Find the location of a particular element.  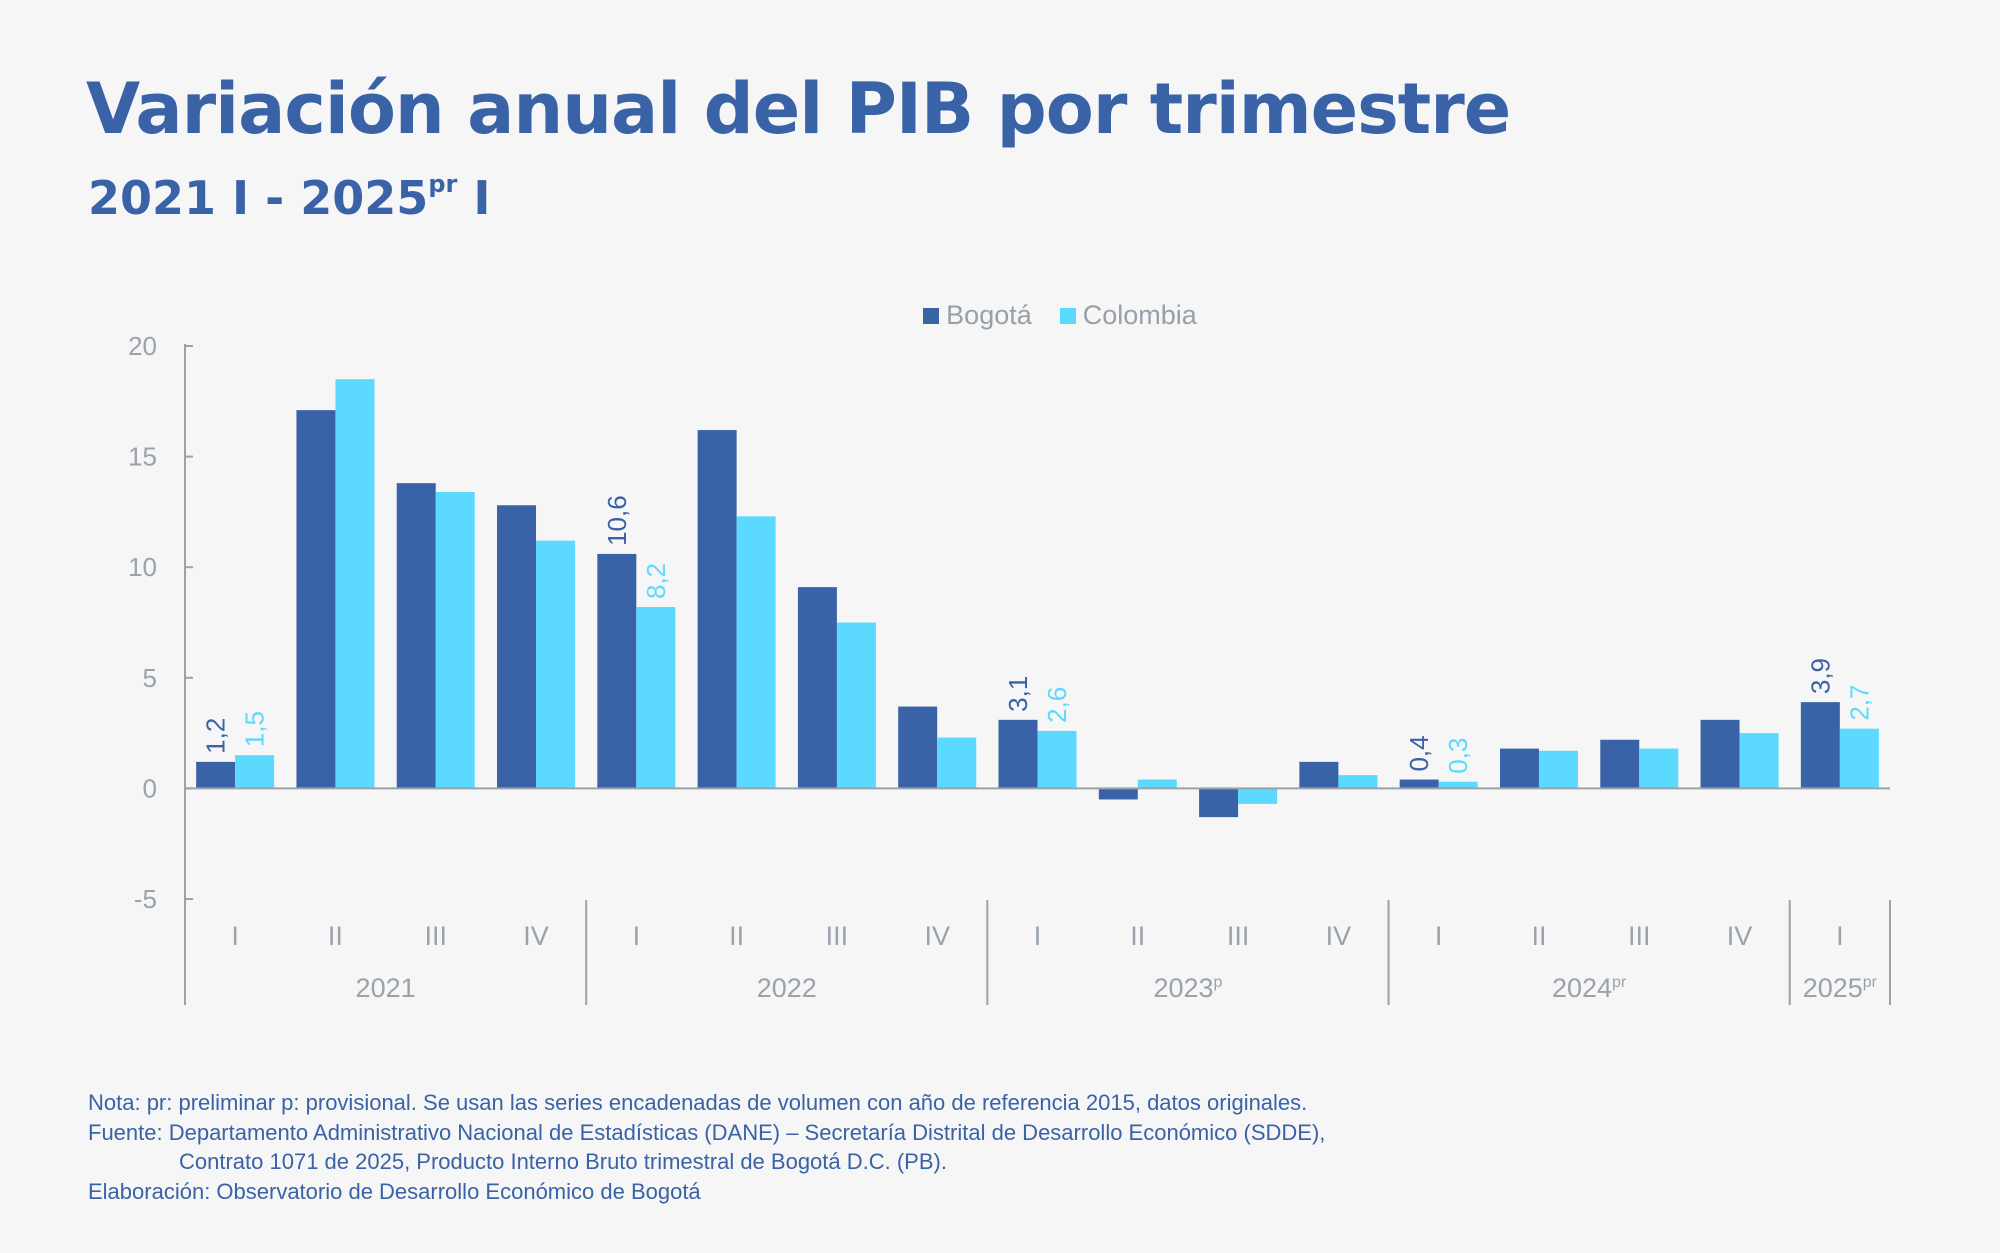

y-tick-label: 15 is located at coordinates (142, 457).